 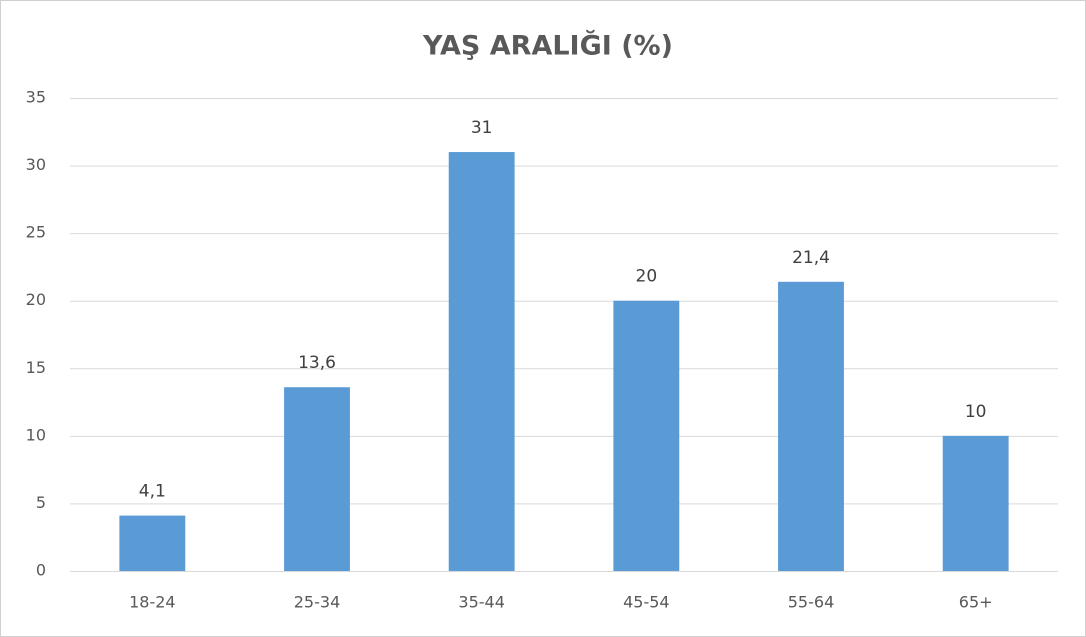 What do you see at coordinates (36, 367) in the screenshot?
I see `y-tick-label: 15` at bounding box center [36, 367].